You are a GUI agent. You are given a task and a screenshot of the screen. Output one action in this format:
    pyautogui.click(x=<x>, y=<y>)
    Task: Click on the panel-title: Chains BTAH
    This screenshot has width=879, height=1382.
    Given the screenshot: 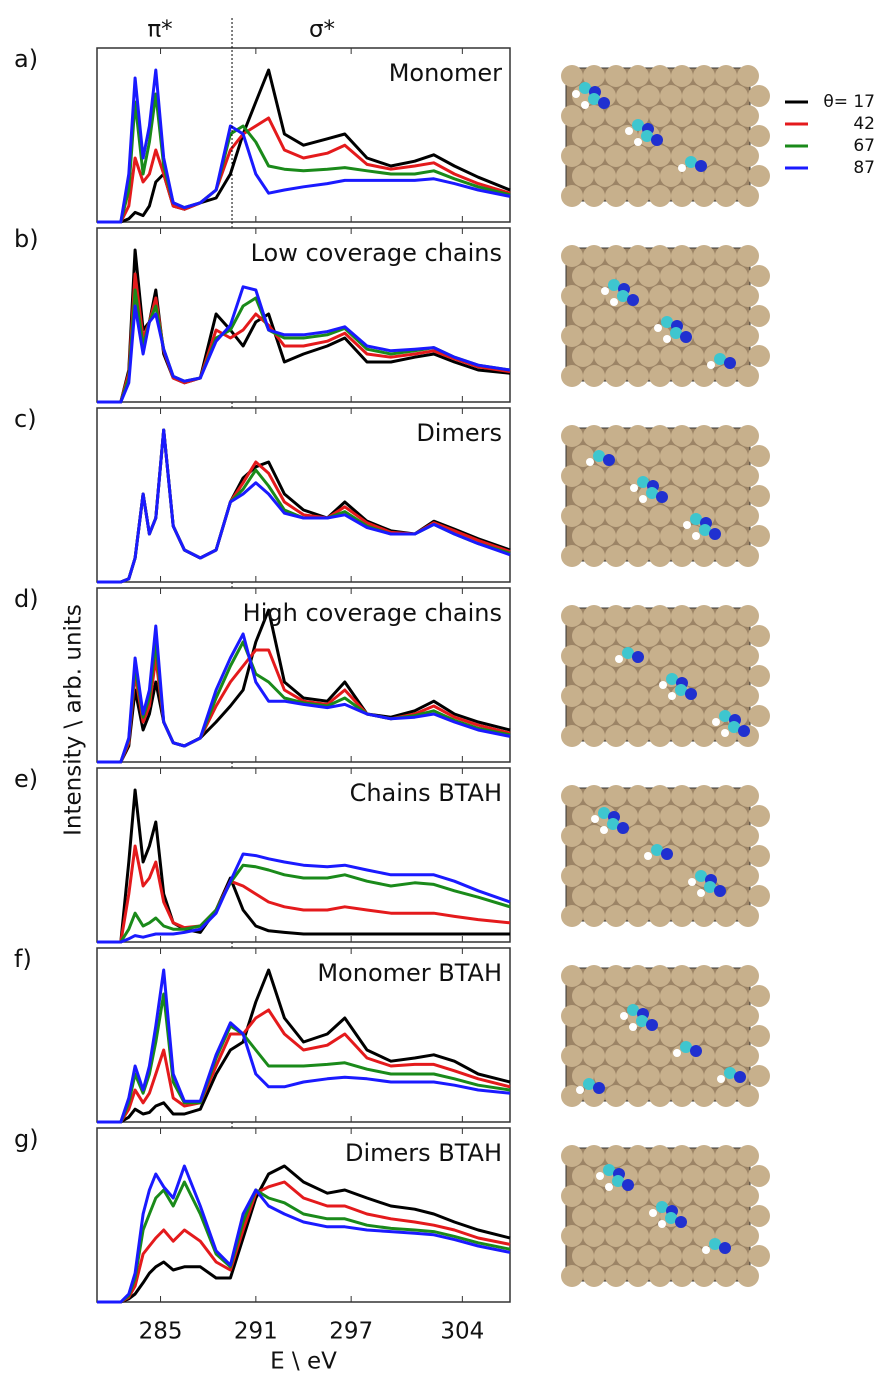 What is the action you would take?
    pyautogui.click(x=426, y=793)
    